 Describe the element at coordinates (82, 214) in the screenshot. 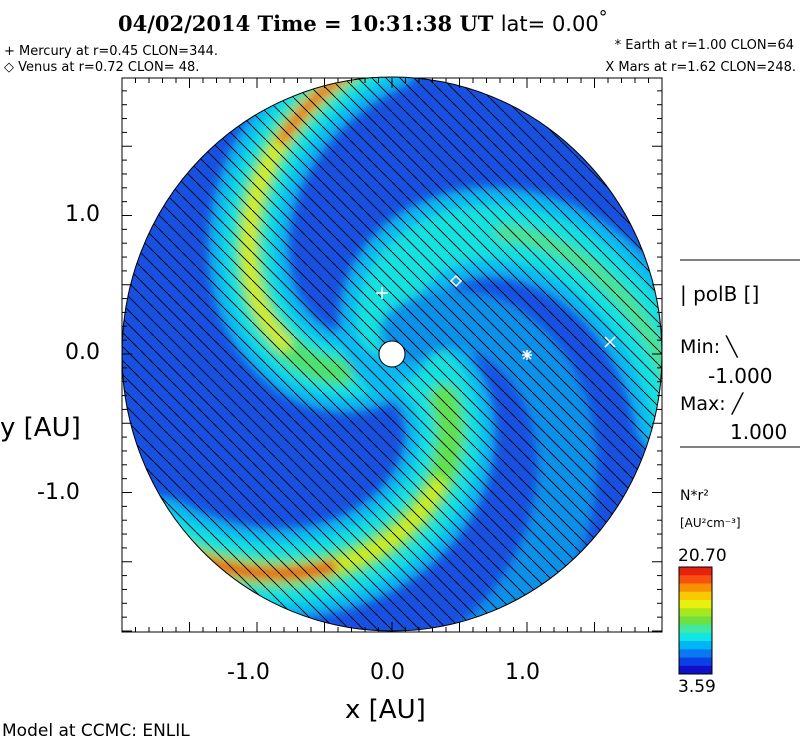

I see `y-tick-label: 1.0` at that location.